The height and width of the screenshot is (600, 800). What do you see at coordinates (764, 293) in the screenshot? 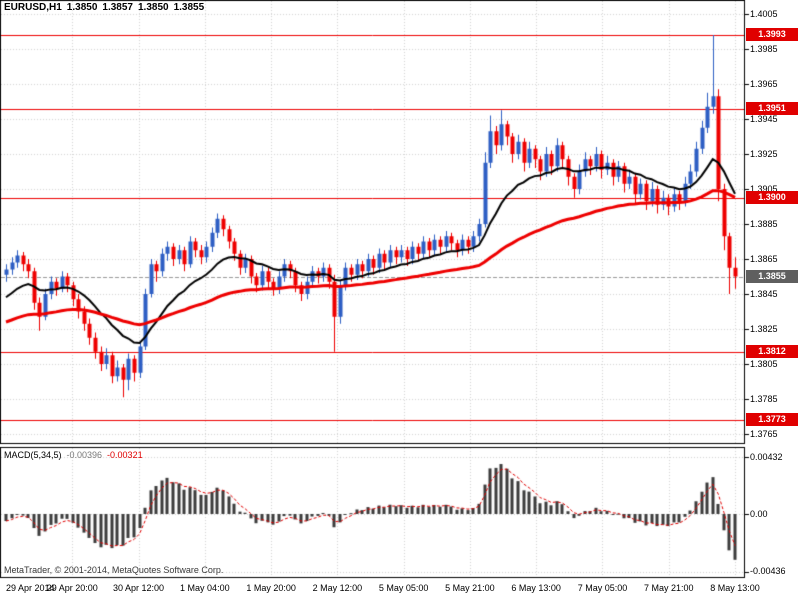
I see `price-tick-label: 1.3845` at bounding box center [764, 293].